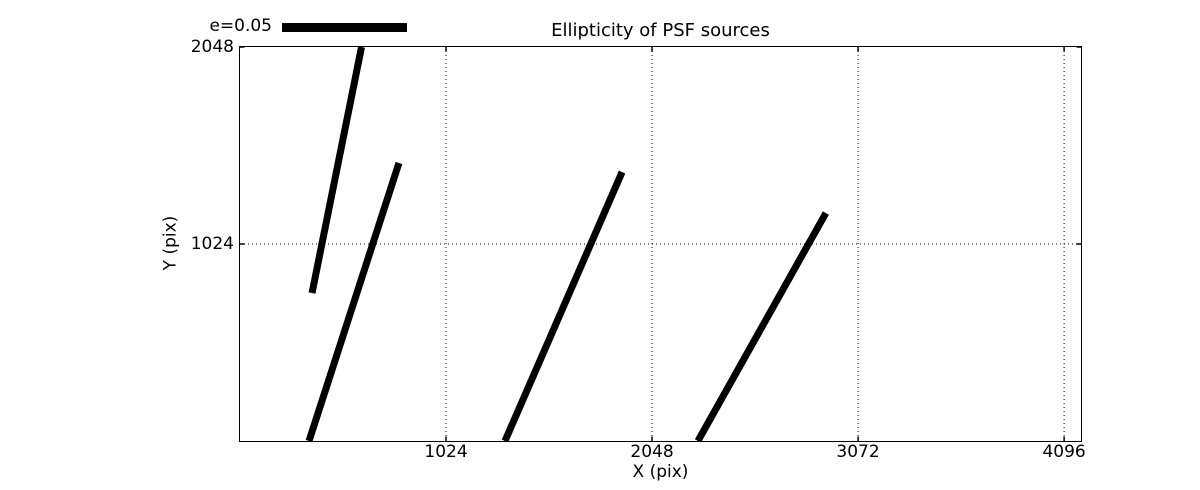 Image resolution: width=1200 pixels, height=490 pixels. I want to click on x-tick-label-4096: 4096, so click(1064, 452).